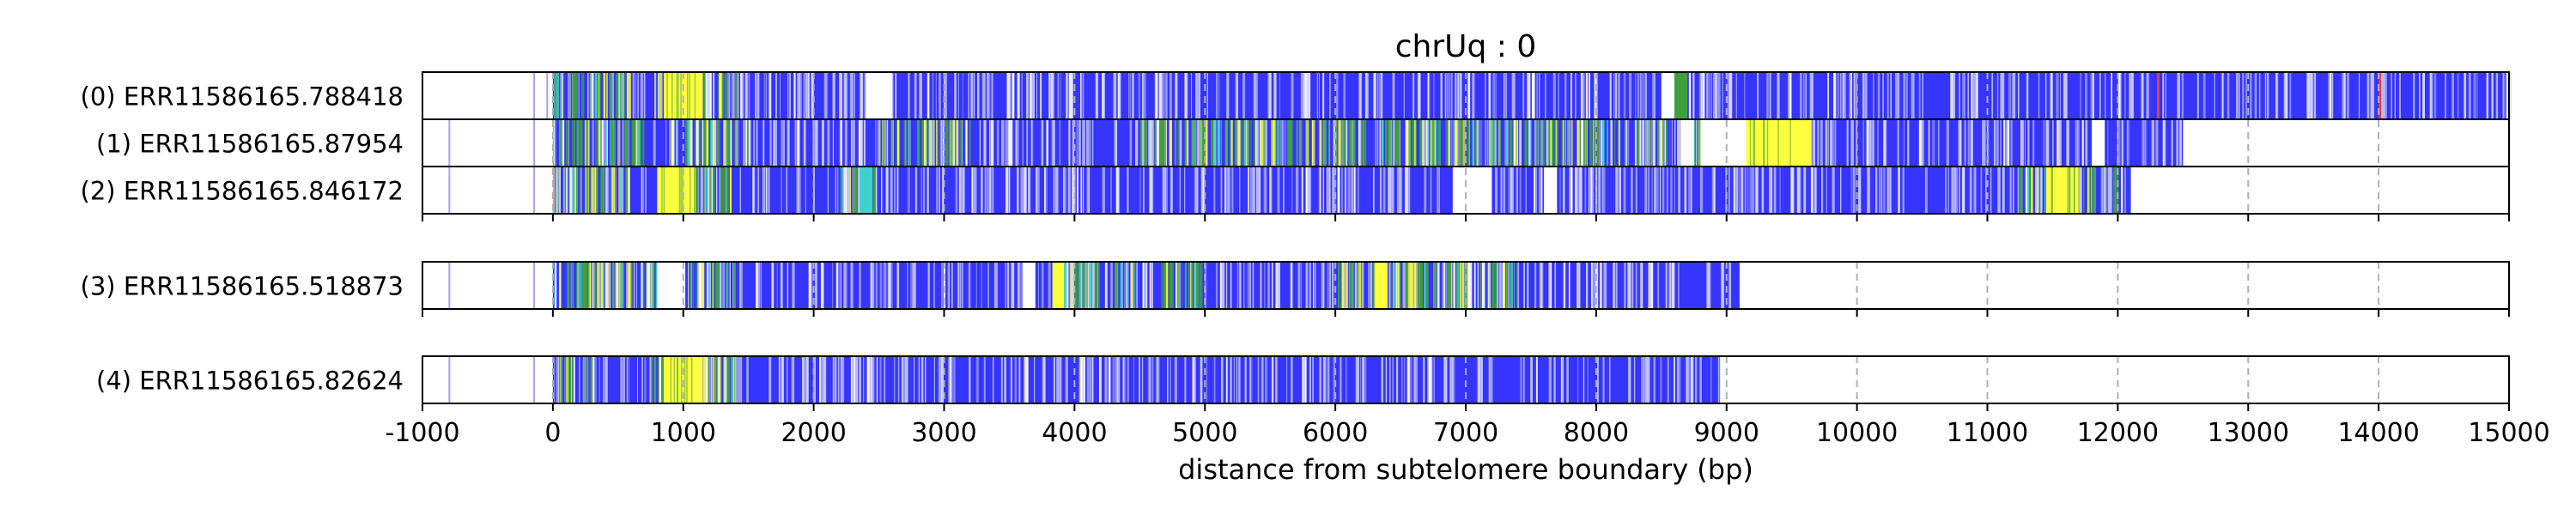  I want to click on read-segment-white, so click(1472, 190).